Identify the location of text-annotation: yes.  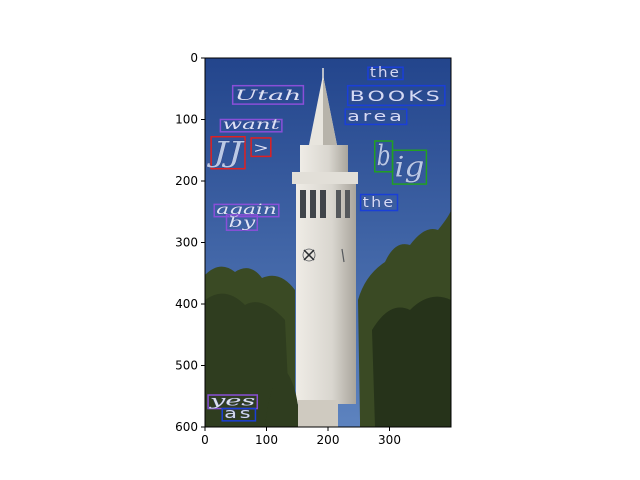
(233, 401).